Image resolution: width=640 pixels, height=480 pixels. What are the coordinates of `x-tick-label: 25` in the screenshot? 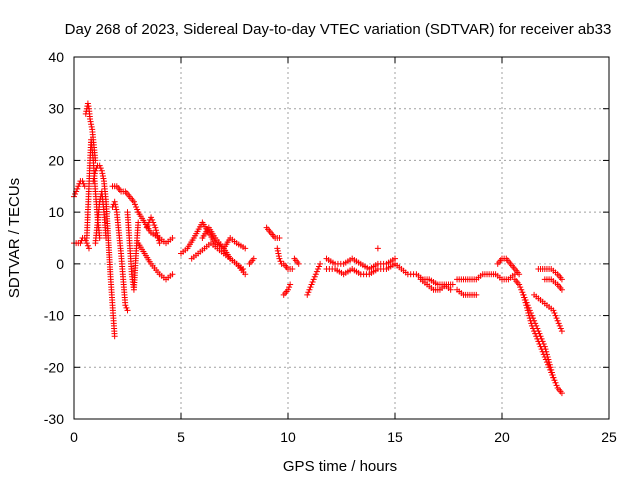 It's located at (609, 437).